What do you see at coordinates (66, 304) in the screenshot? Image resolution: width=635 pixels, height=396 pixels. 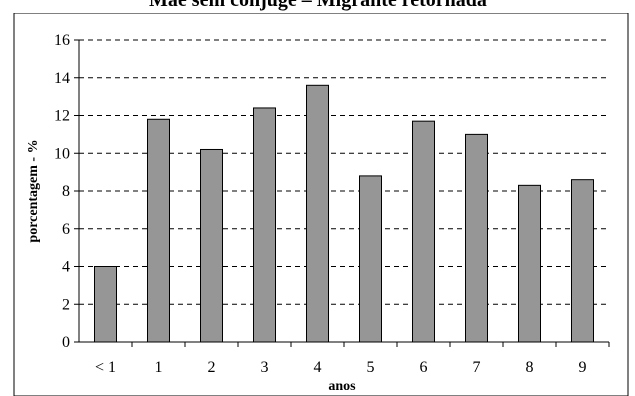 I see `y-tick-label: 2` at bounding box center [66, 304].